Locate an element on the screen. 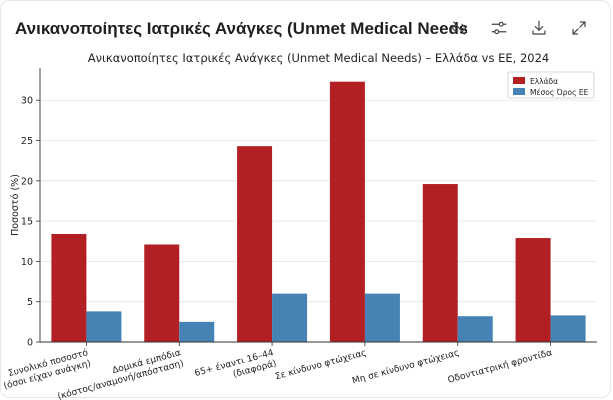 The width and height of the screenshot is (613, 400). y-tick-label: 30 is located at coordinates (27, 101).